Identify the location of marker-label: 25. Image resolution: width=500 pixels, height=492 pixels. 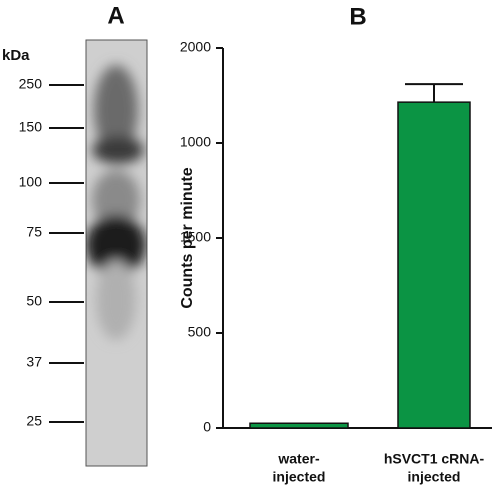
(34, 421).